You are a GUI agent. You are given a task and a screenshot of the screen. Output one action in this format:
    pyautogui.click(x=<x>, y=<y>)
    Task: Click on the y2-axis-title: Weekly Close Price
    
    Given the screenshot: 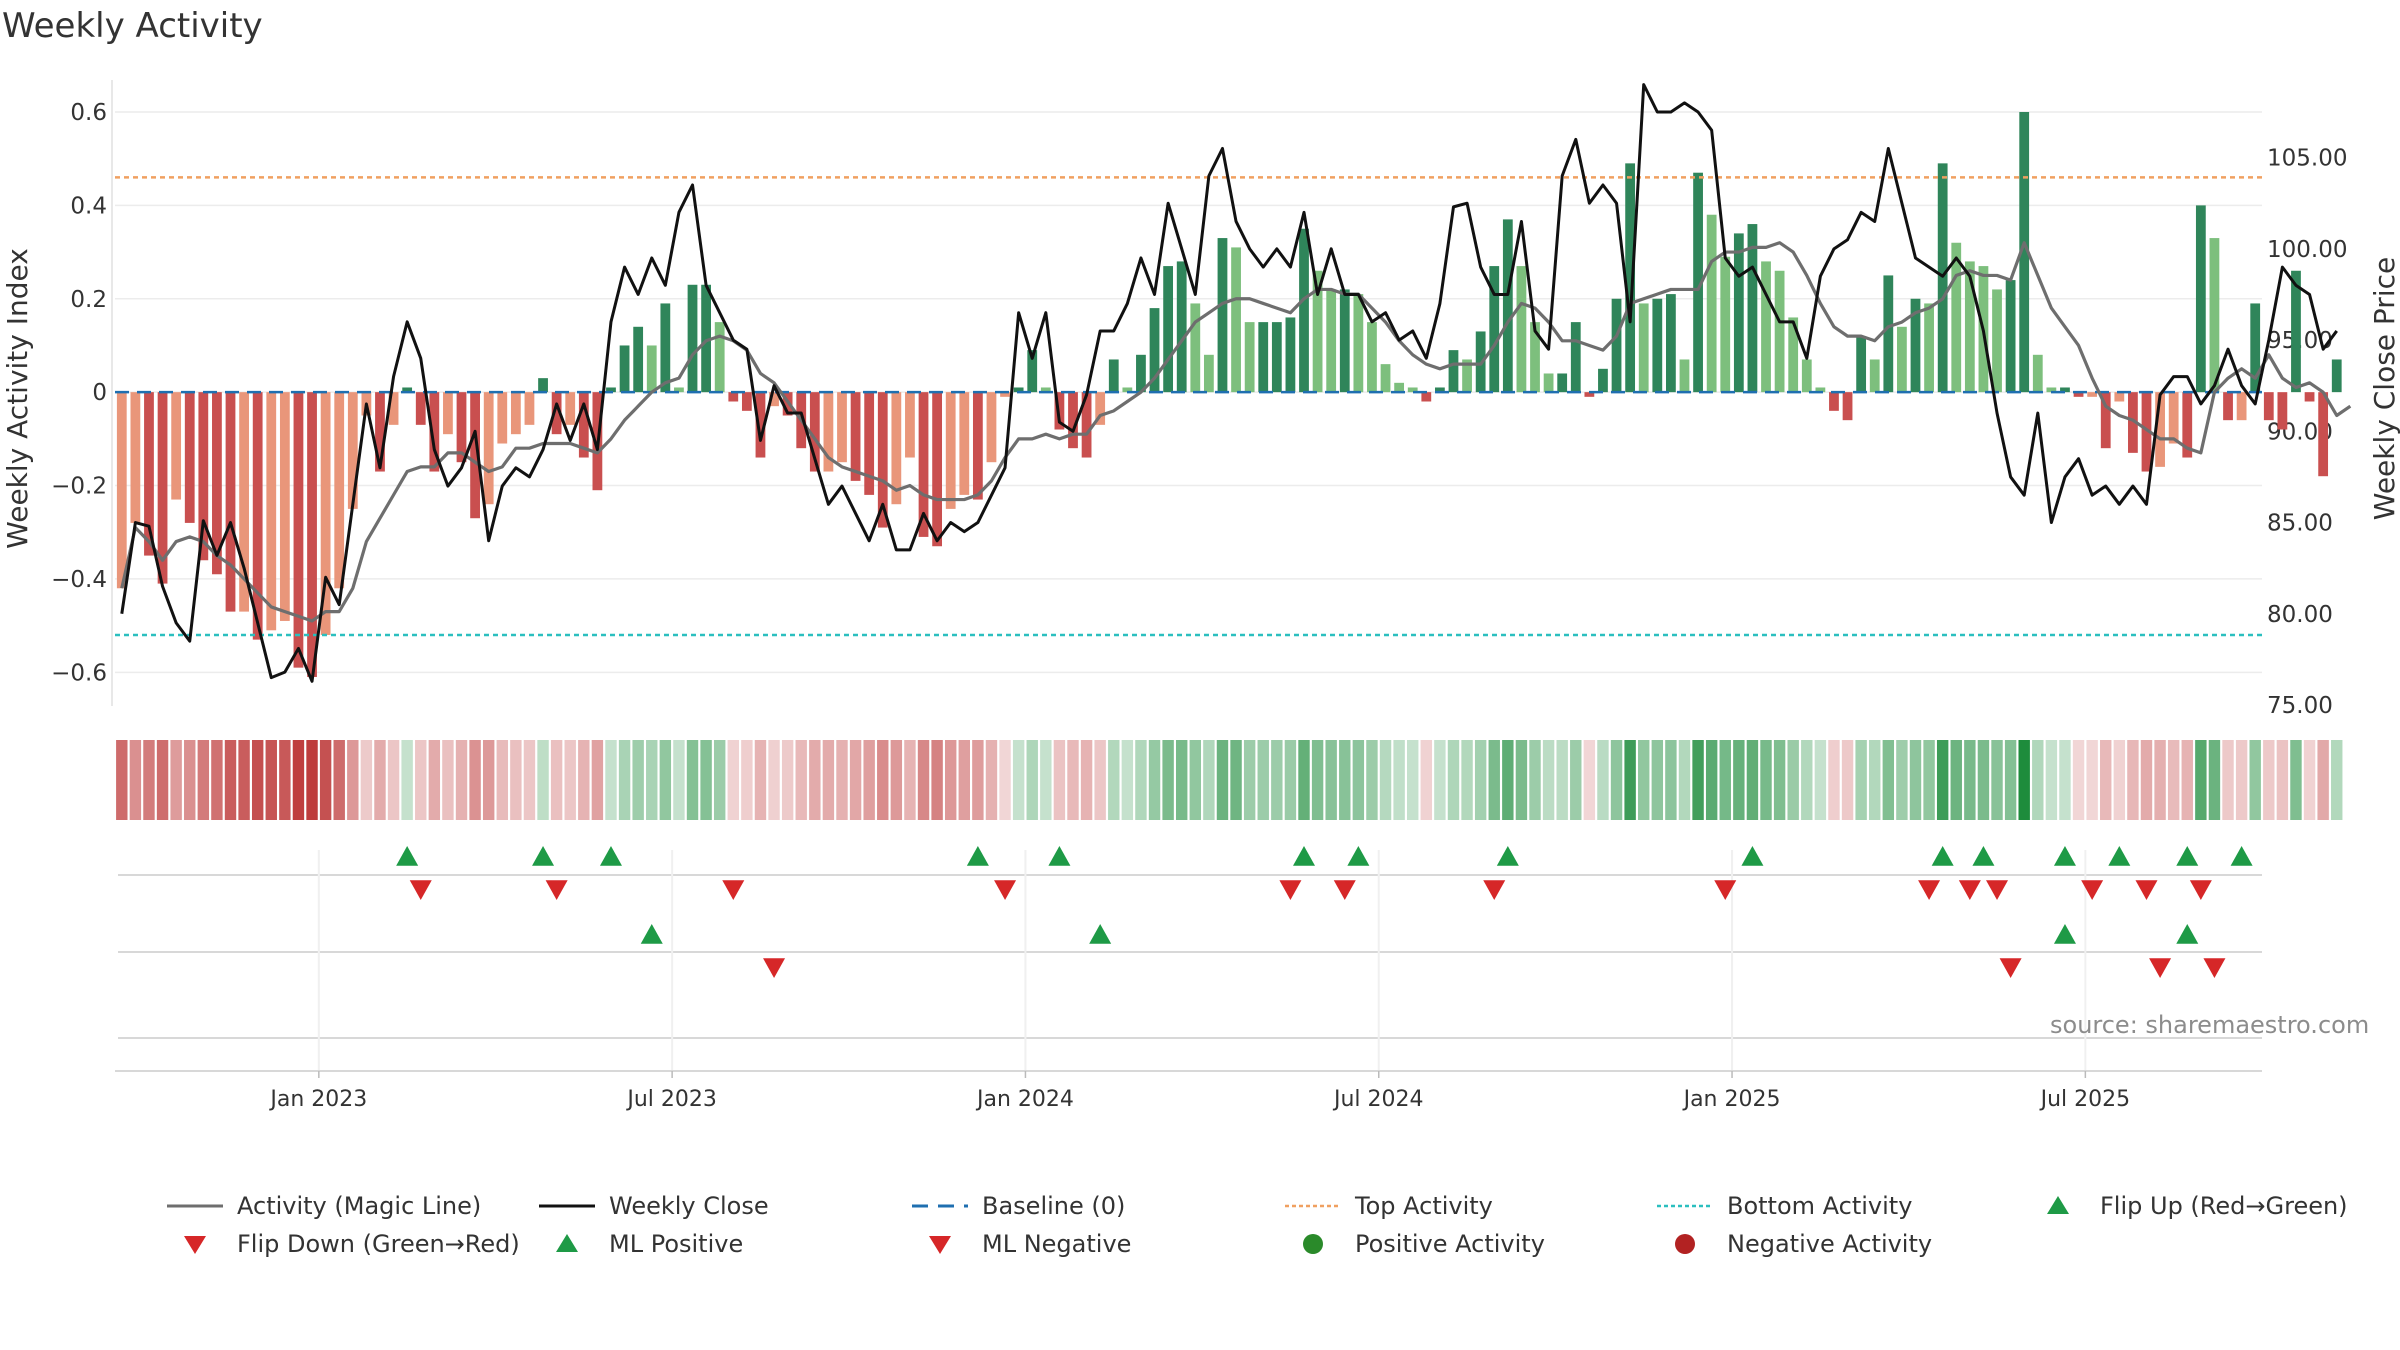 What is the action you would take?
    pyautogui.click(x=2384, y=388)
    